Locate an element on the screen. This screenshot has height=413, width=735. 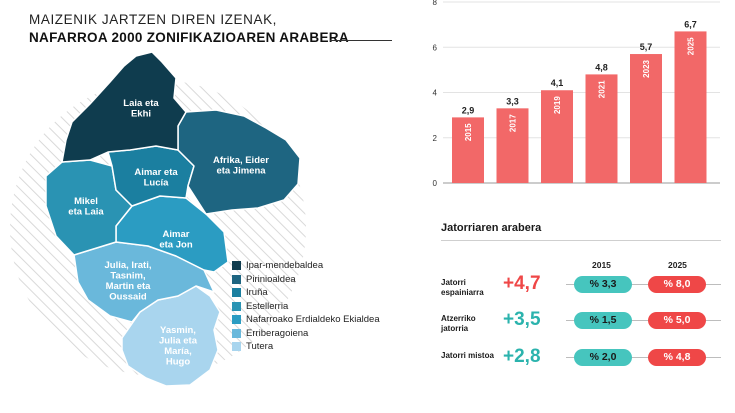
region-label-iruna: Aimar eta Lucía is located at coordinates (156, 178).